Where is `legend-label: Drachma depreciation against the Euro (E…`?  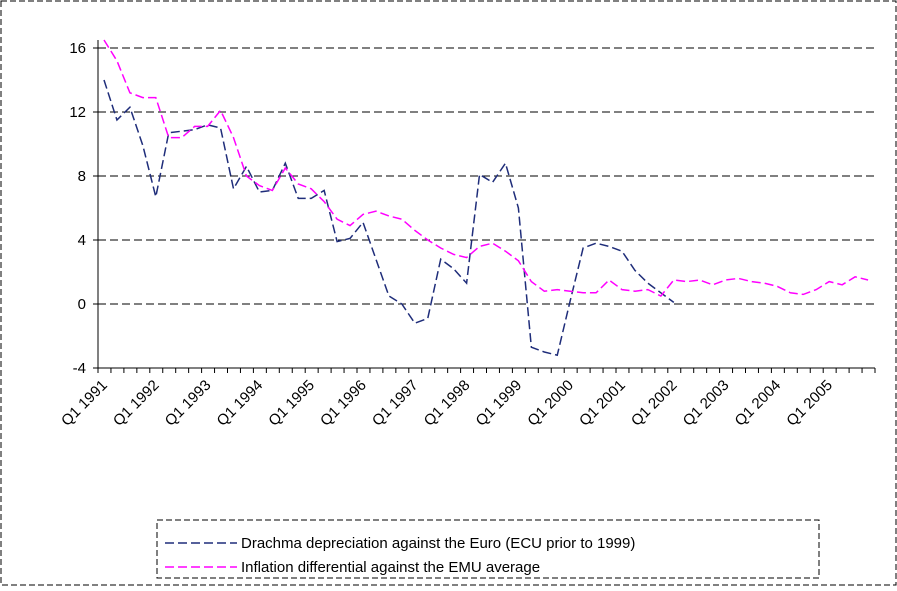 legend-label: Drachma depreciation against the Euro (E… is located at coordinates (438, 543).